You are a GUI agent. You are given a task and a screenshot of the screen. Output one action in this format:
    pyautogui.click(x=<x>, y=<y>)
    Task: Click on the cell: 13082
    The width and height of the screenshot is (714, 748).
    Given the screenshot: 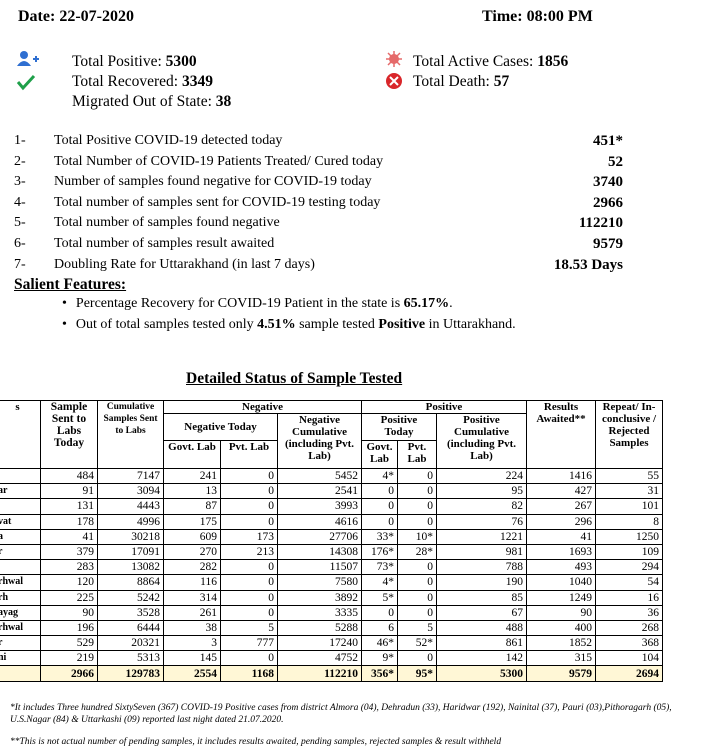 What is the action you would take?
    pyautogui.click(x=130, y=567)
    